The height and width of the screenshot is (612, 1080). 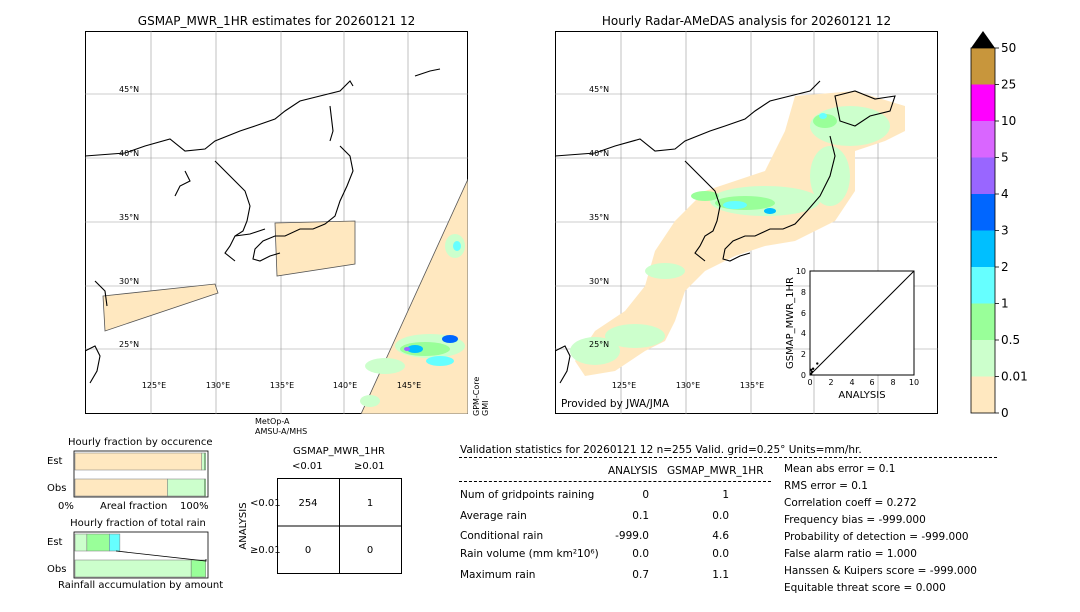 What do you see at coordinates (1005, 304) in the screenshot?
I see `colorbar-tick-label: 1` at bounding box center [1005, 304].